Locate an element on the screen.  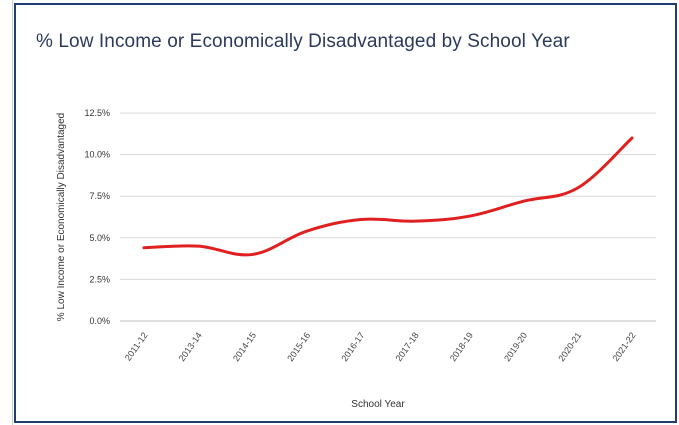
x-axis-title: School Year is located at coordinates (378, 404).